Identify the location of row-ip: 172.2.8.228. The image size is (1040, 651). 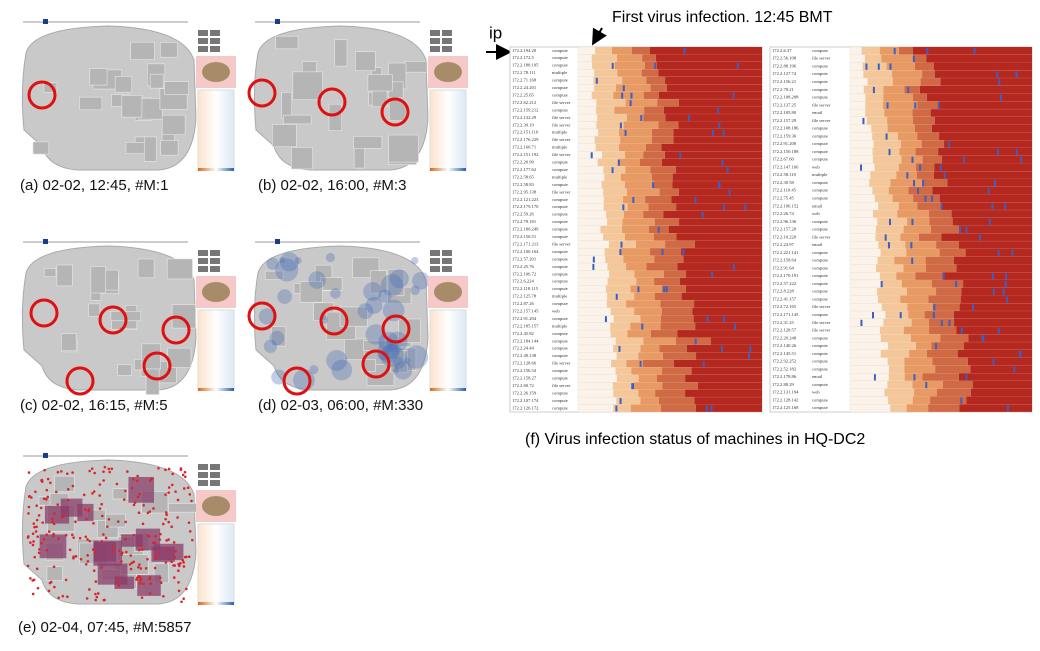
(783, 291).